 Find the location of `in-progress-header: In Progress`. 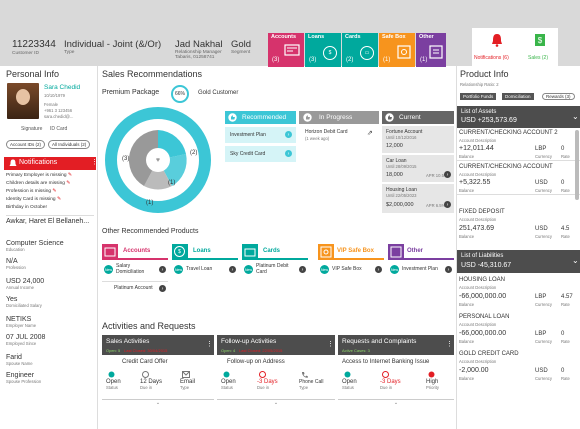

in-progress-header: In Progress is located at coordinates (339, 117).